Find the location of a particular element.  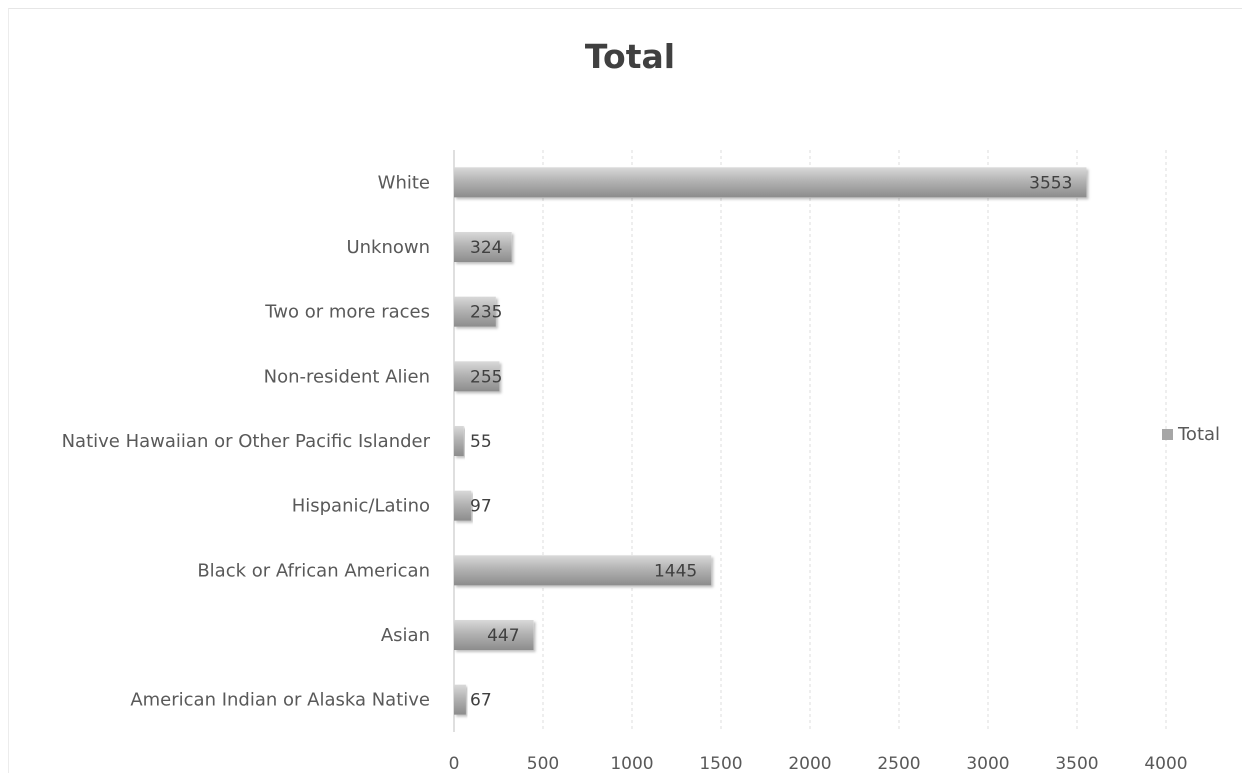

legend-label: Total is located at coordinates (1198, 434).